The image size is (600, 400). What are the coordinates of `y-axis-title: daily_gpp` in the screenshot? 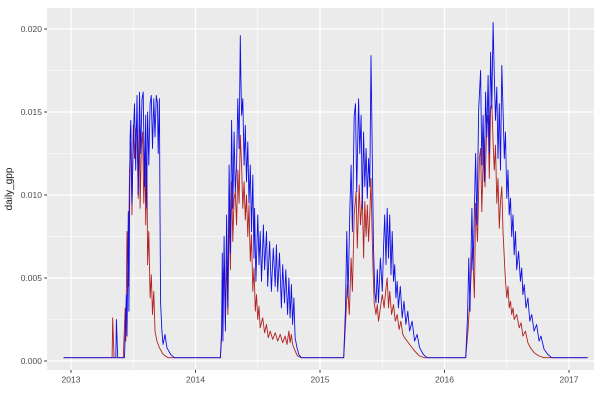 It's located at (9, 188).